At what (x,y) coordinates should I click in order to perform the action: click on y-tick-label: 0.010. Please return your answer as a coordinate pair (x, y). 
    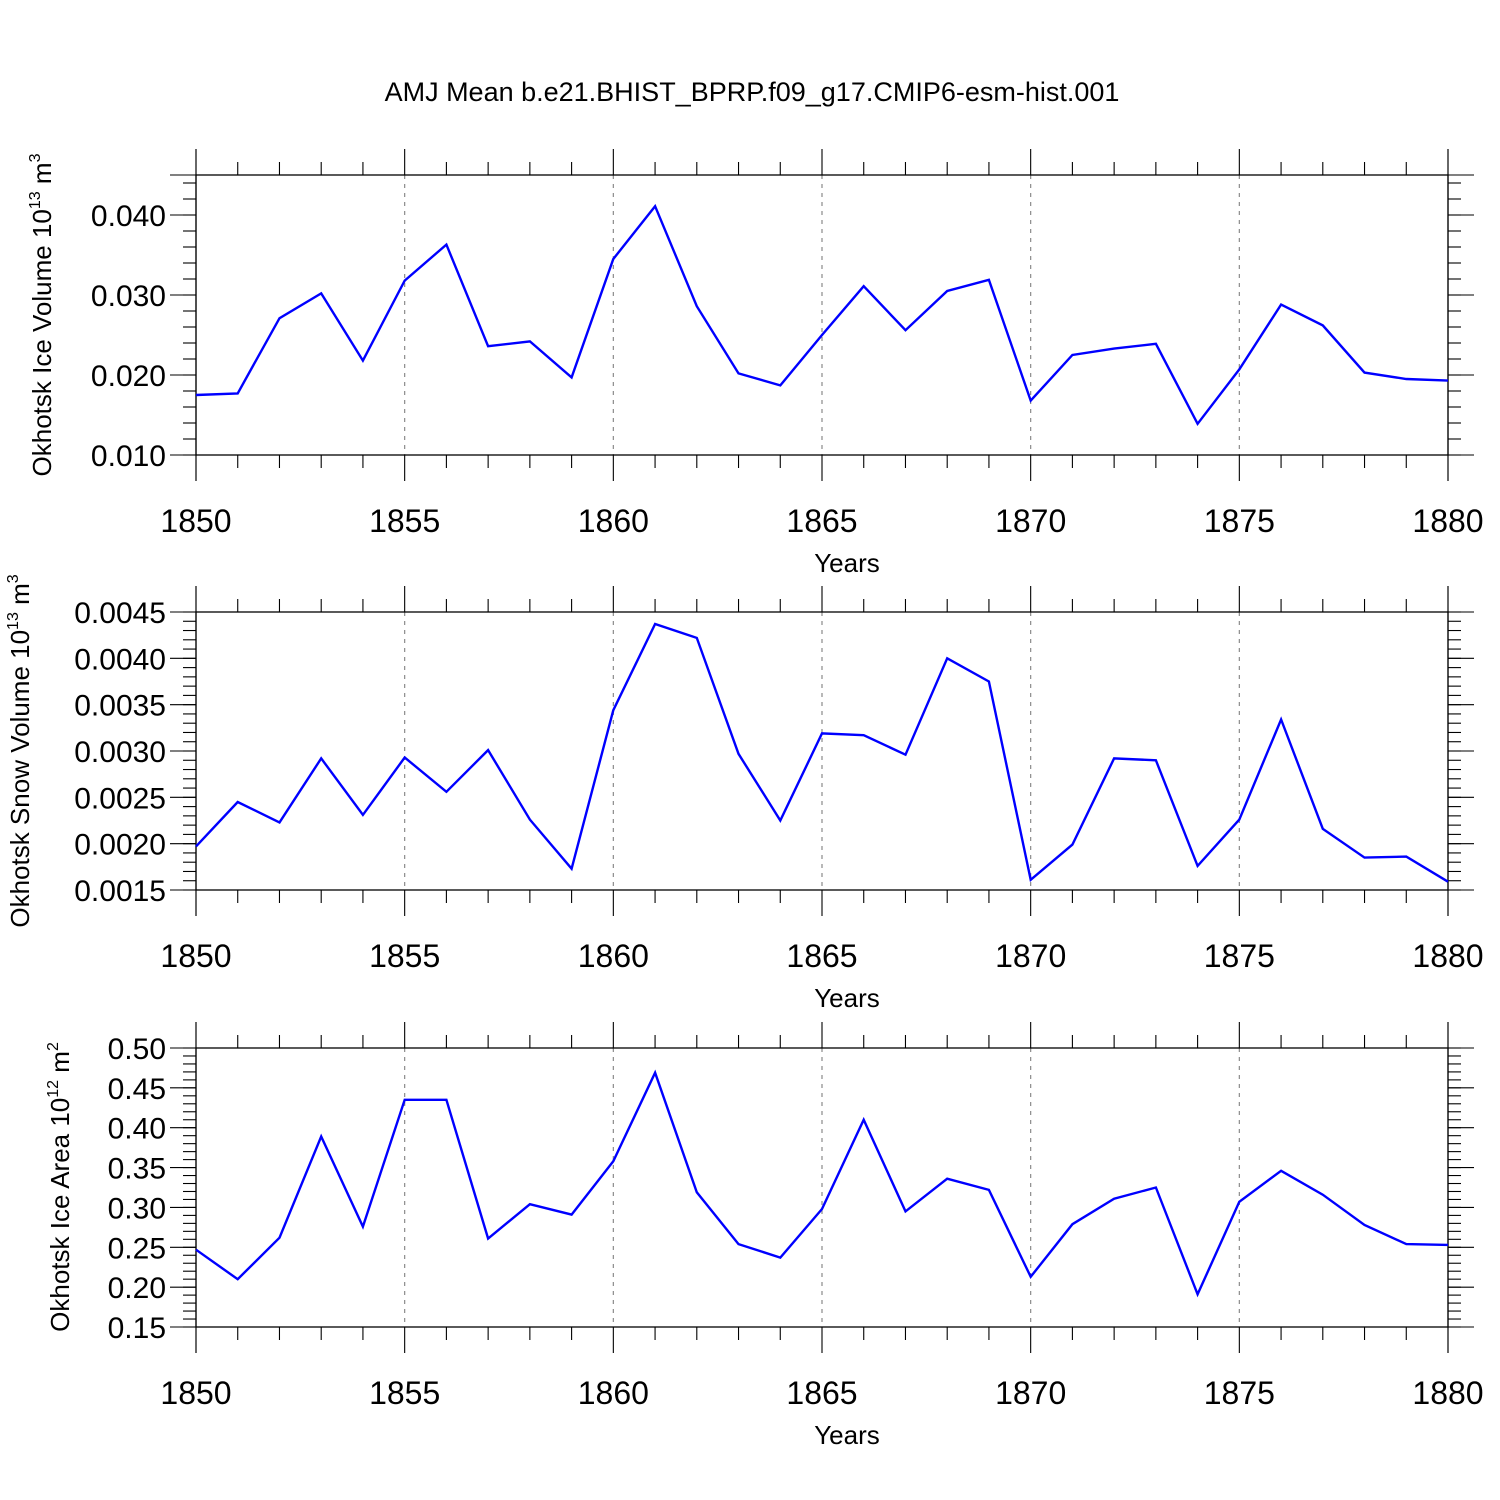
    Looking at the image, I should click on (128, 456).